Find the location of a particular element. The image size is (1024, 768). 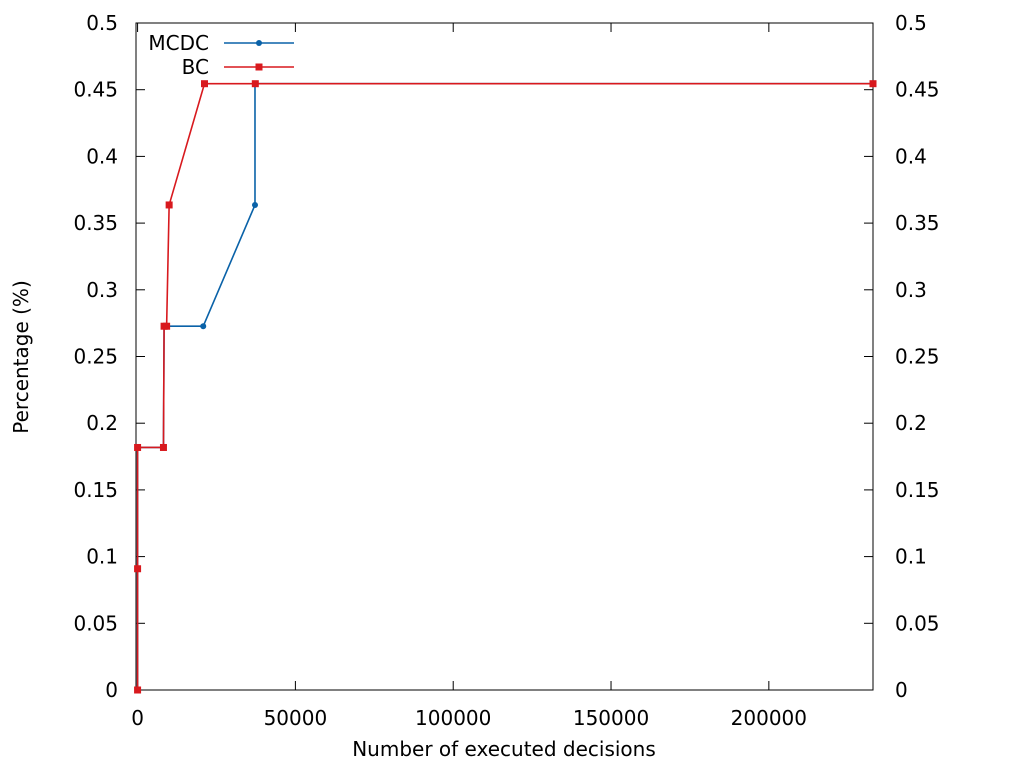

x-axis-title: Number of executed decisions is located at coordinates (504, 749).